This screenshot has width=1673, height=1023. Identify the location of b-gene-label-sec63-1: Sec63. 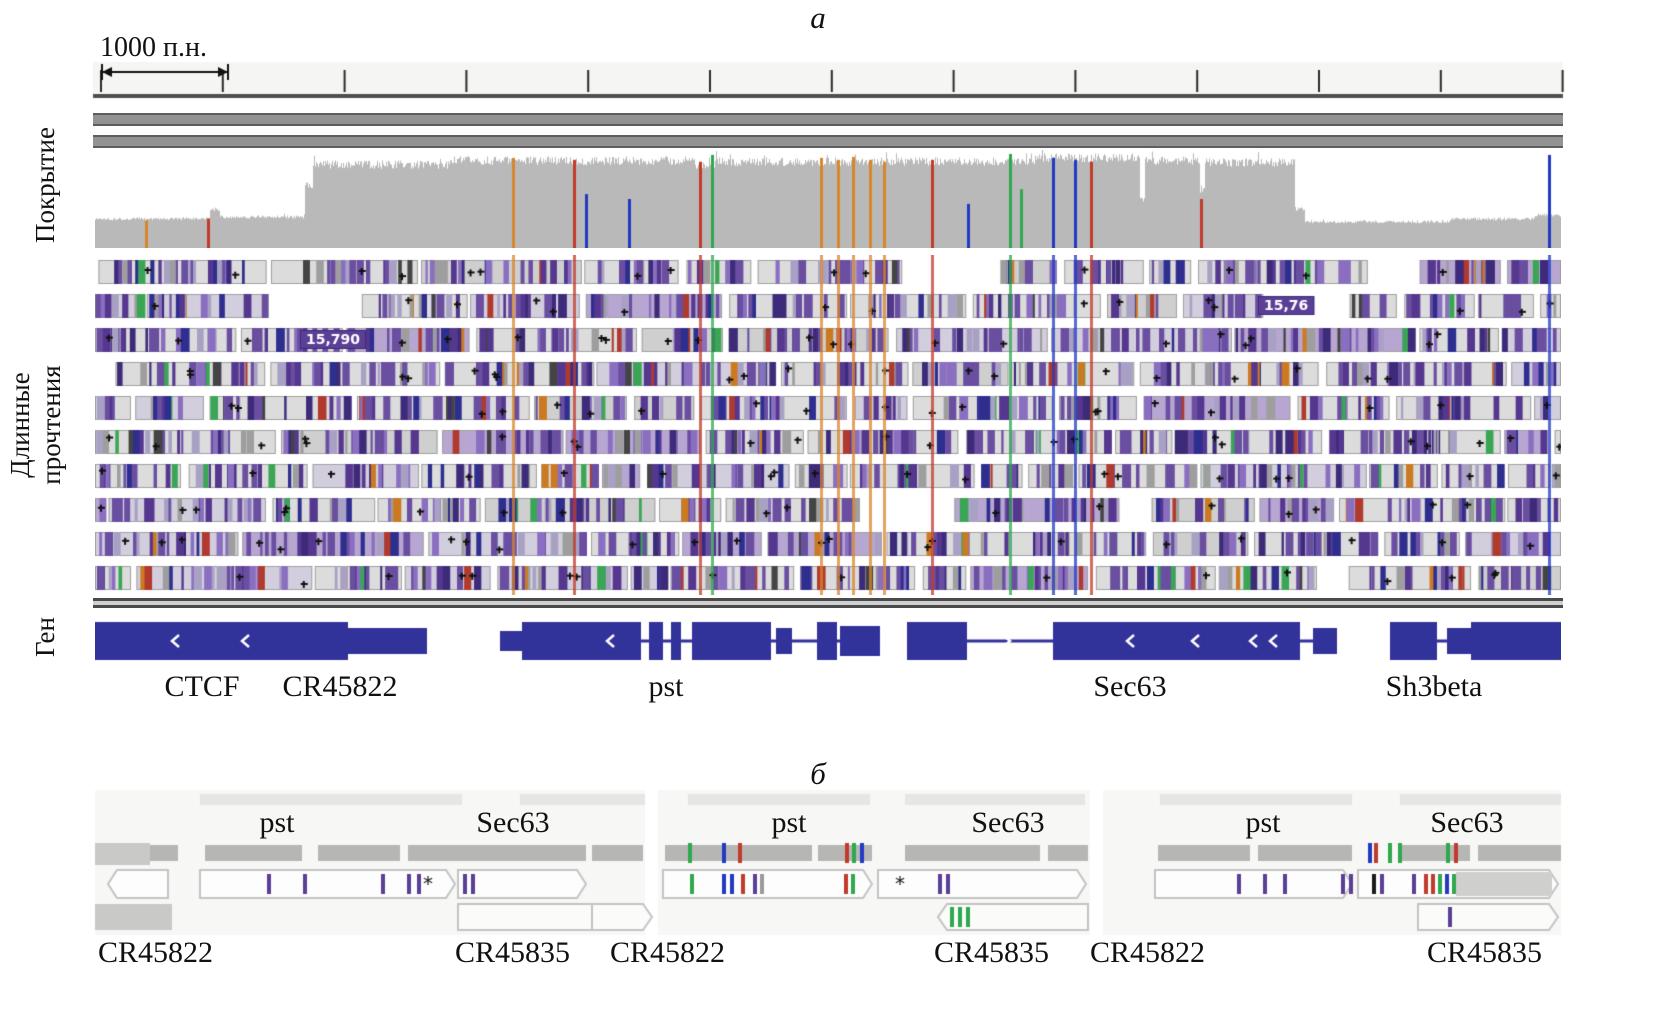
(513, 822).